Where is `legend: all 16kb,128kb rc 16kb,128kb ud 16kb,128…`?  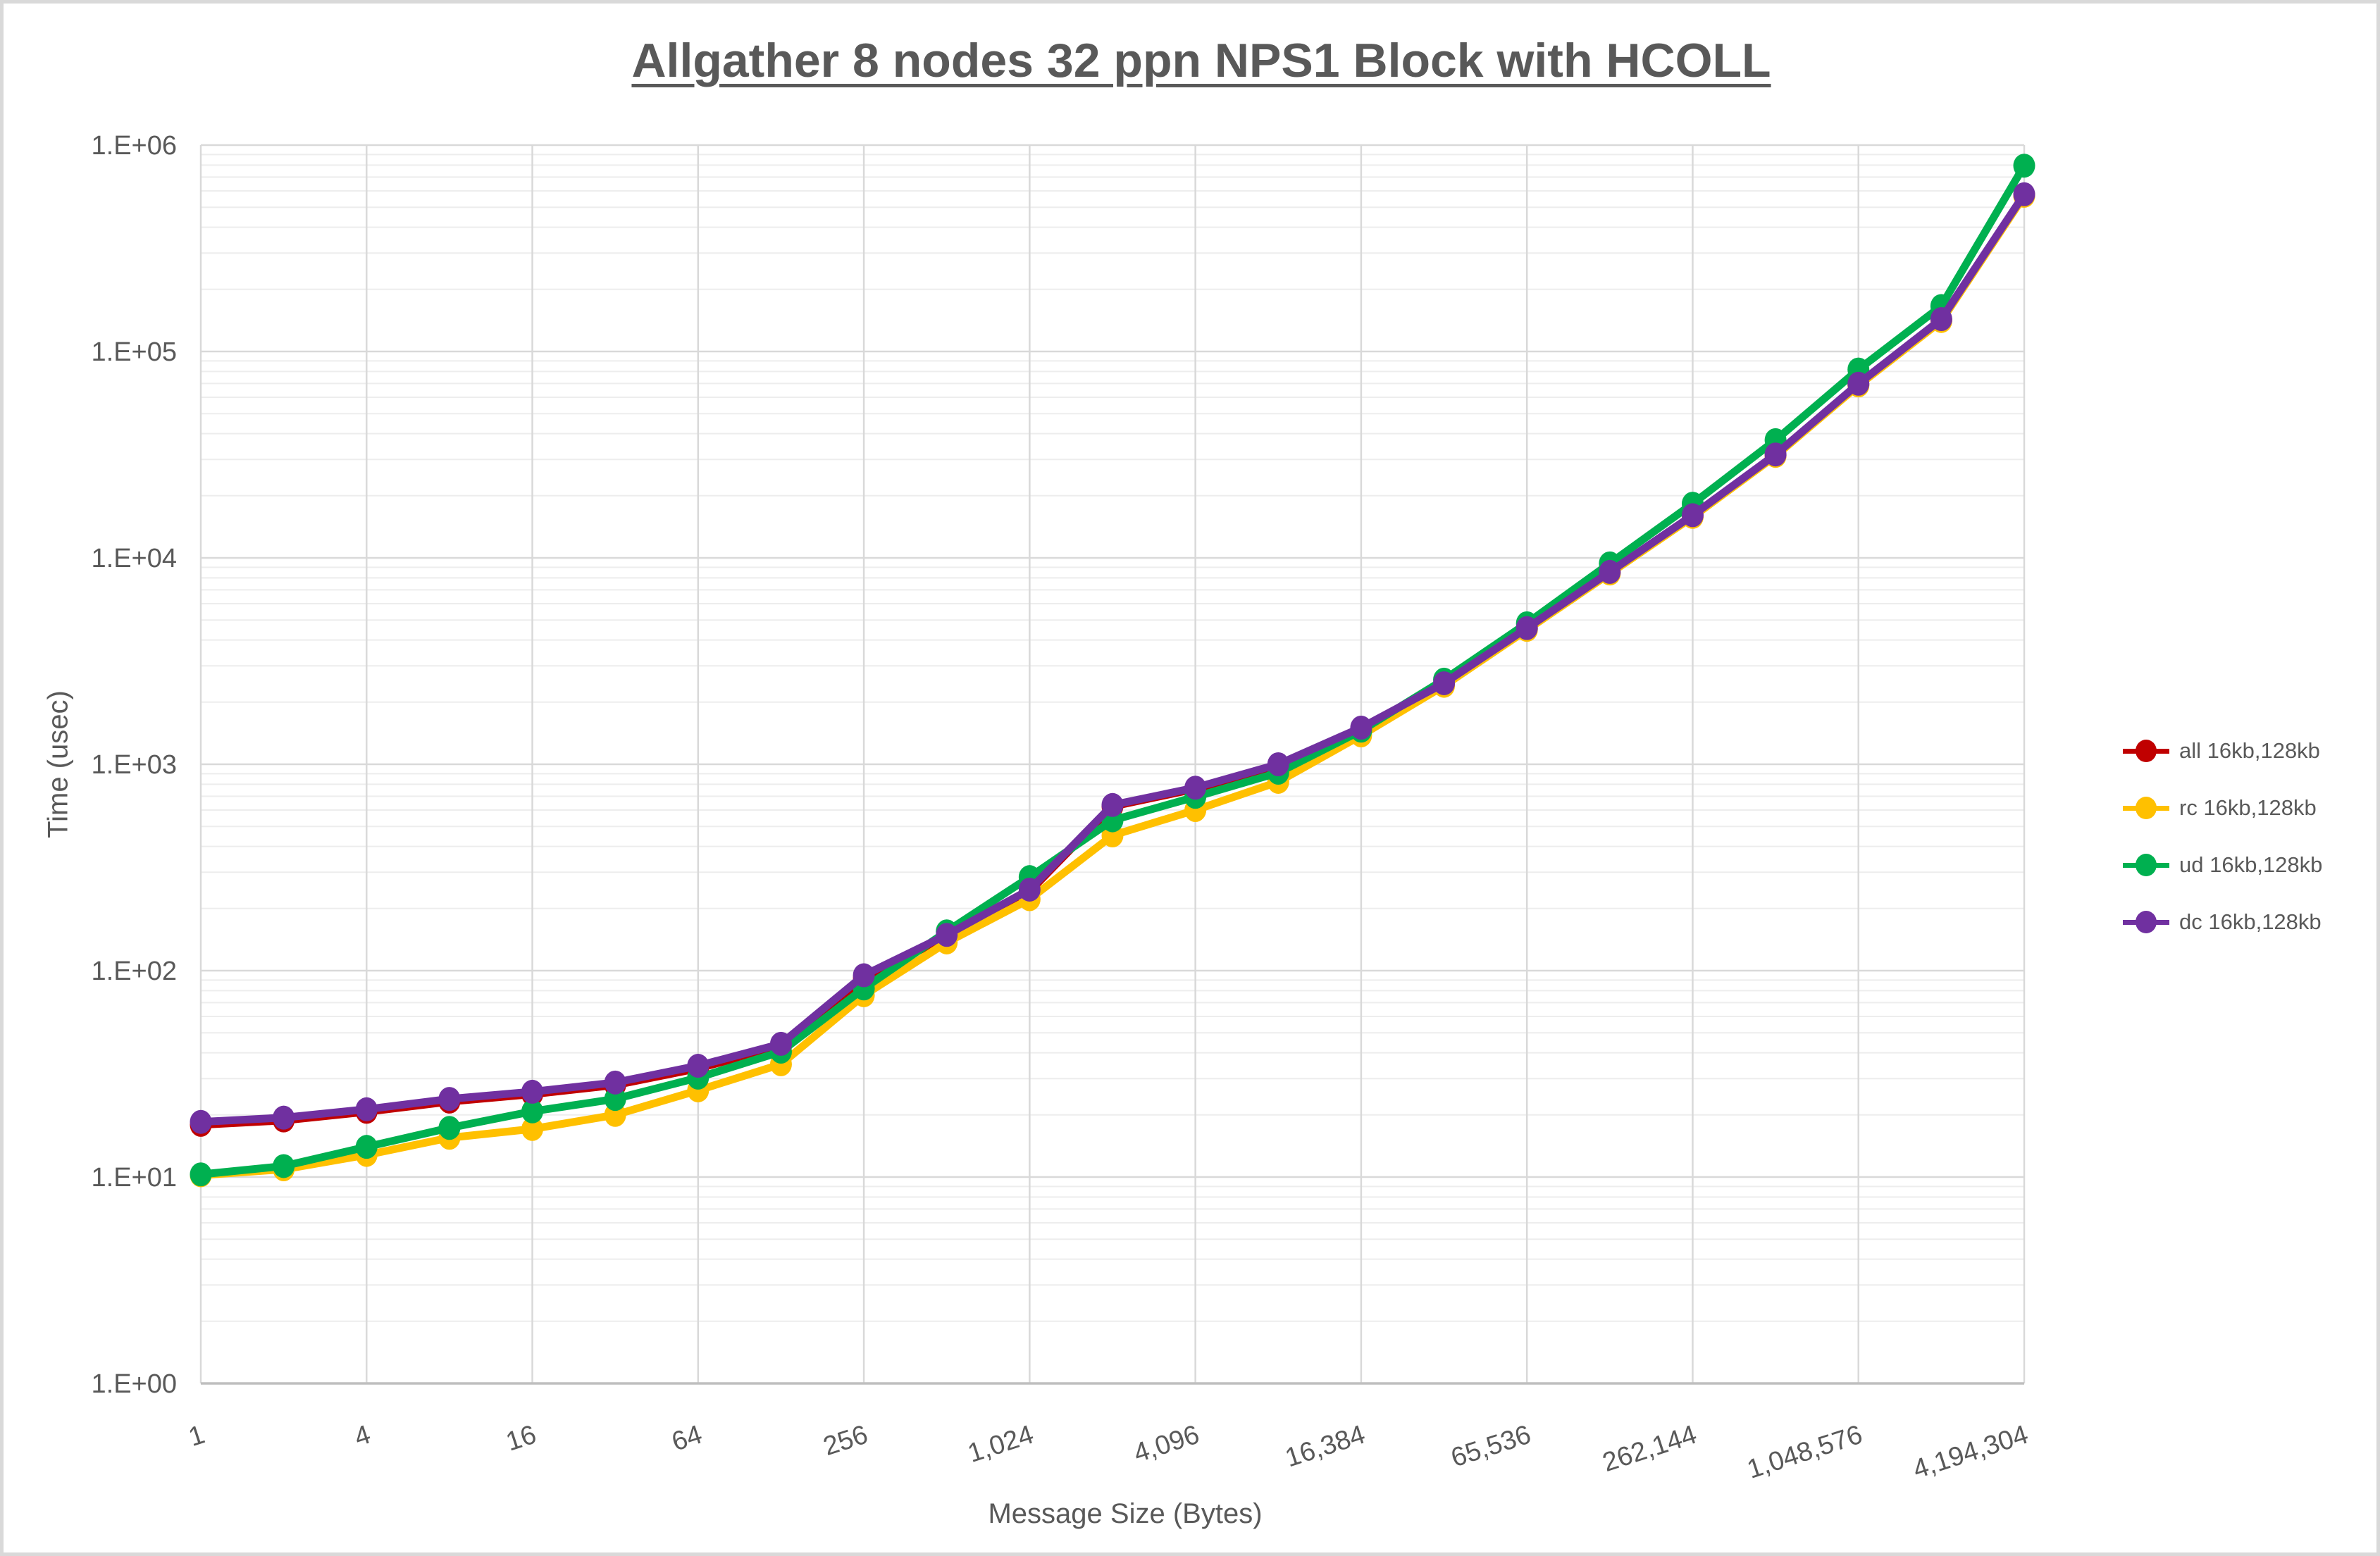
legend: all 16kb,128kb rc 16kb,128kb ud 16kb,128… is located at coordinates (2223, 836).